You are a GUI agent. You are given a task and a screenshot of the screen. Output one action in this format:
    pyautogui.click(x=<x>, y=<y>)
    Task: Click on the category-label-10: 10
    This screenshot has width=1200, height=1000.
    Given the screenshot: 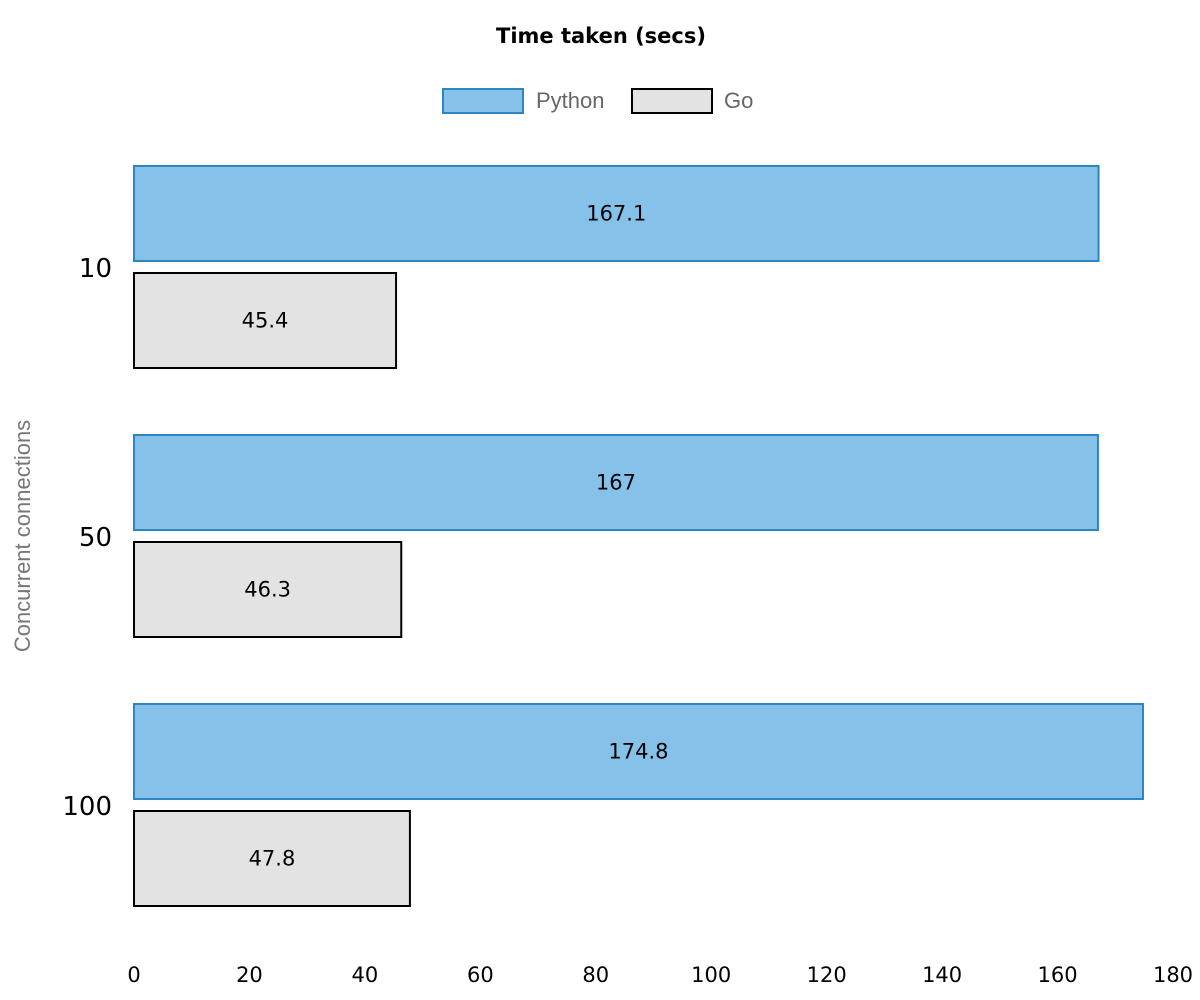 What is the action you would take?
    pyautogui.click(x=95, y=269)
    